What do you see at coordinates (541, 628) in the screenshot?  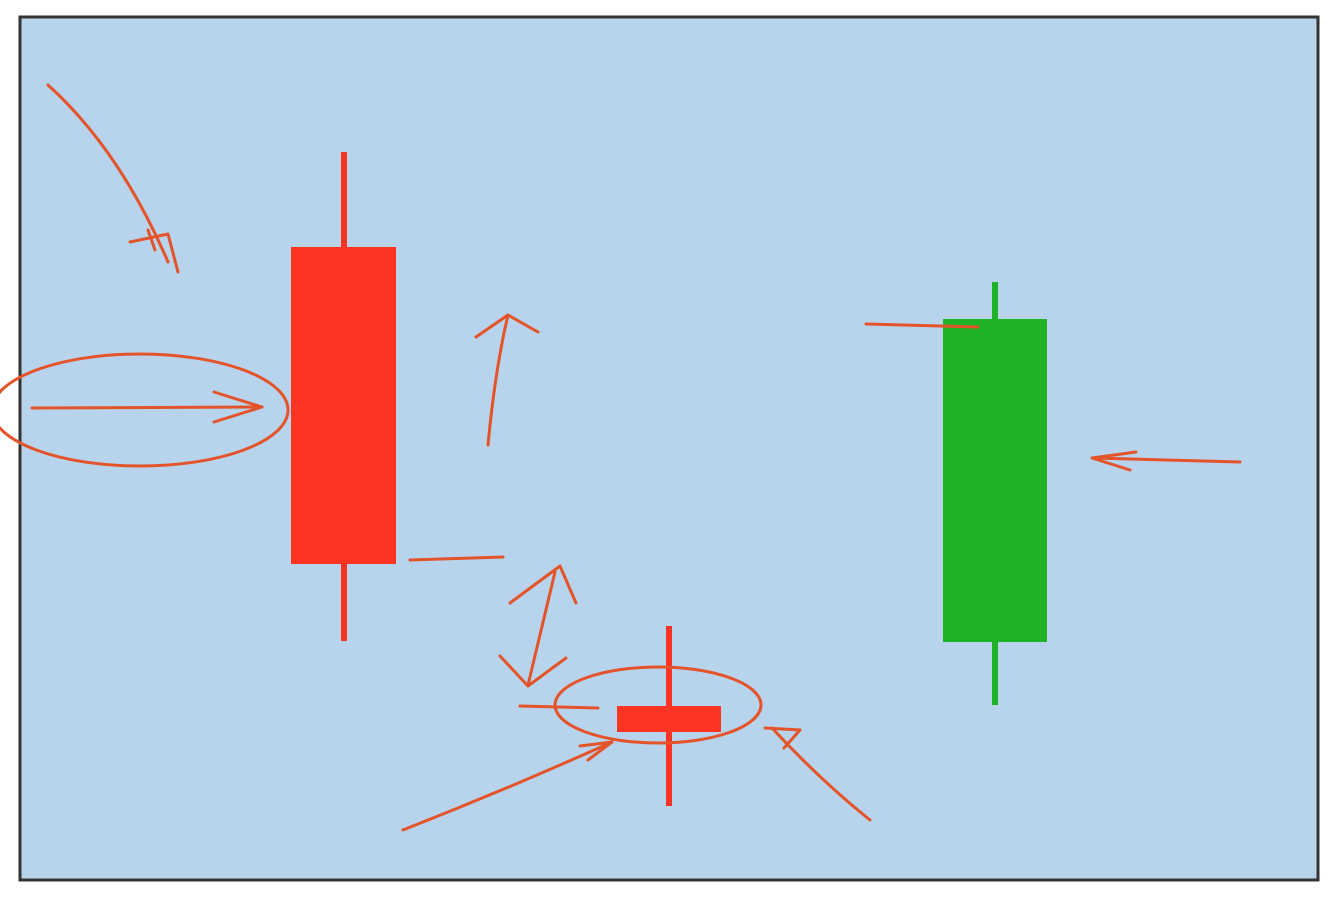 I see `gap-arrow` at bounding box center [541, 628].